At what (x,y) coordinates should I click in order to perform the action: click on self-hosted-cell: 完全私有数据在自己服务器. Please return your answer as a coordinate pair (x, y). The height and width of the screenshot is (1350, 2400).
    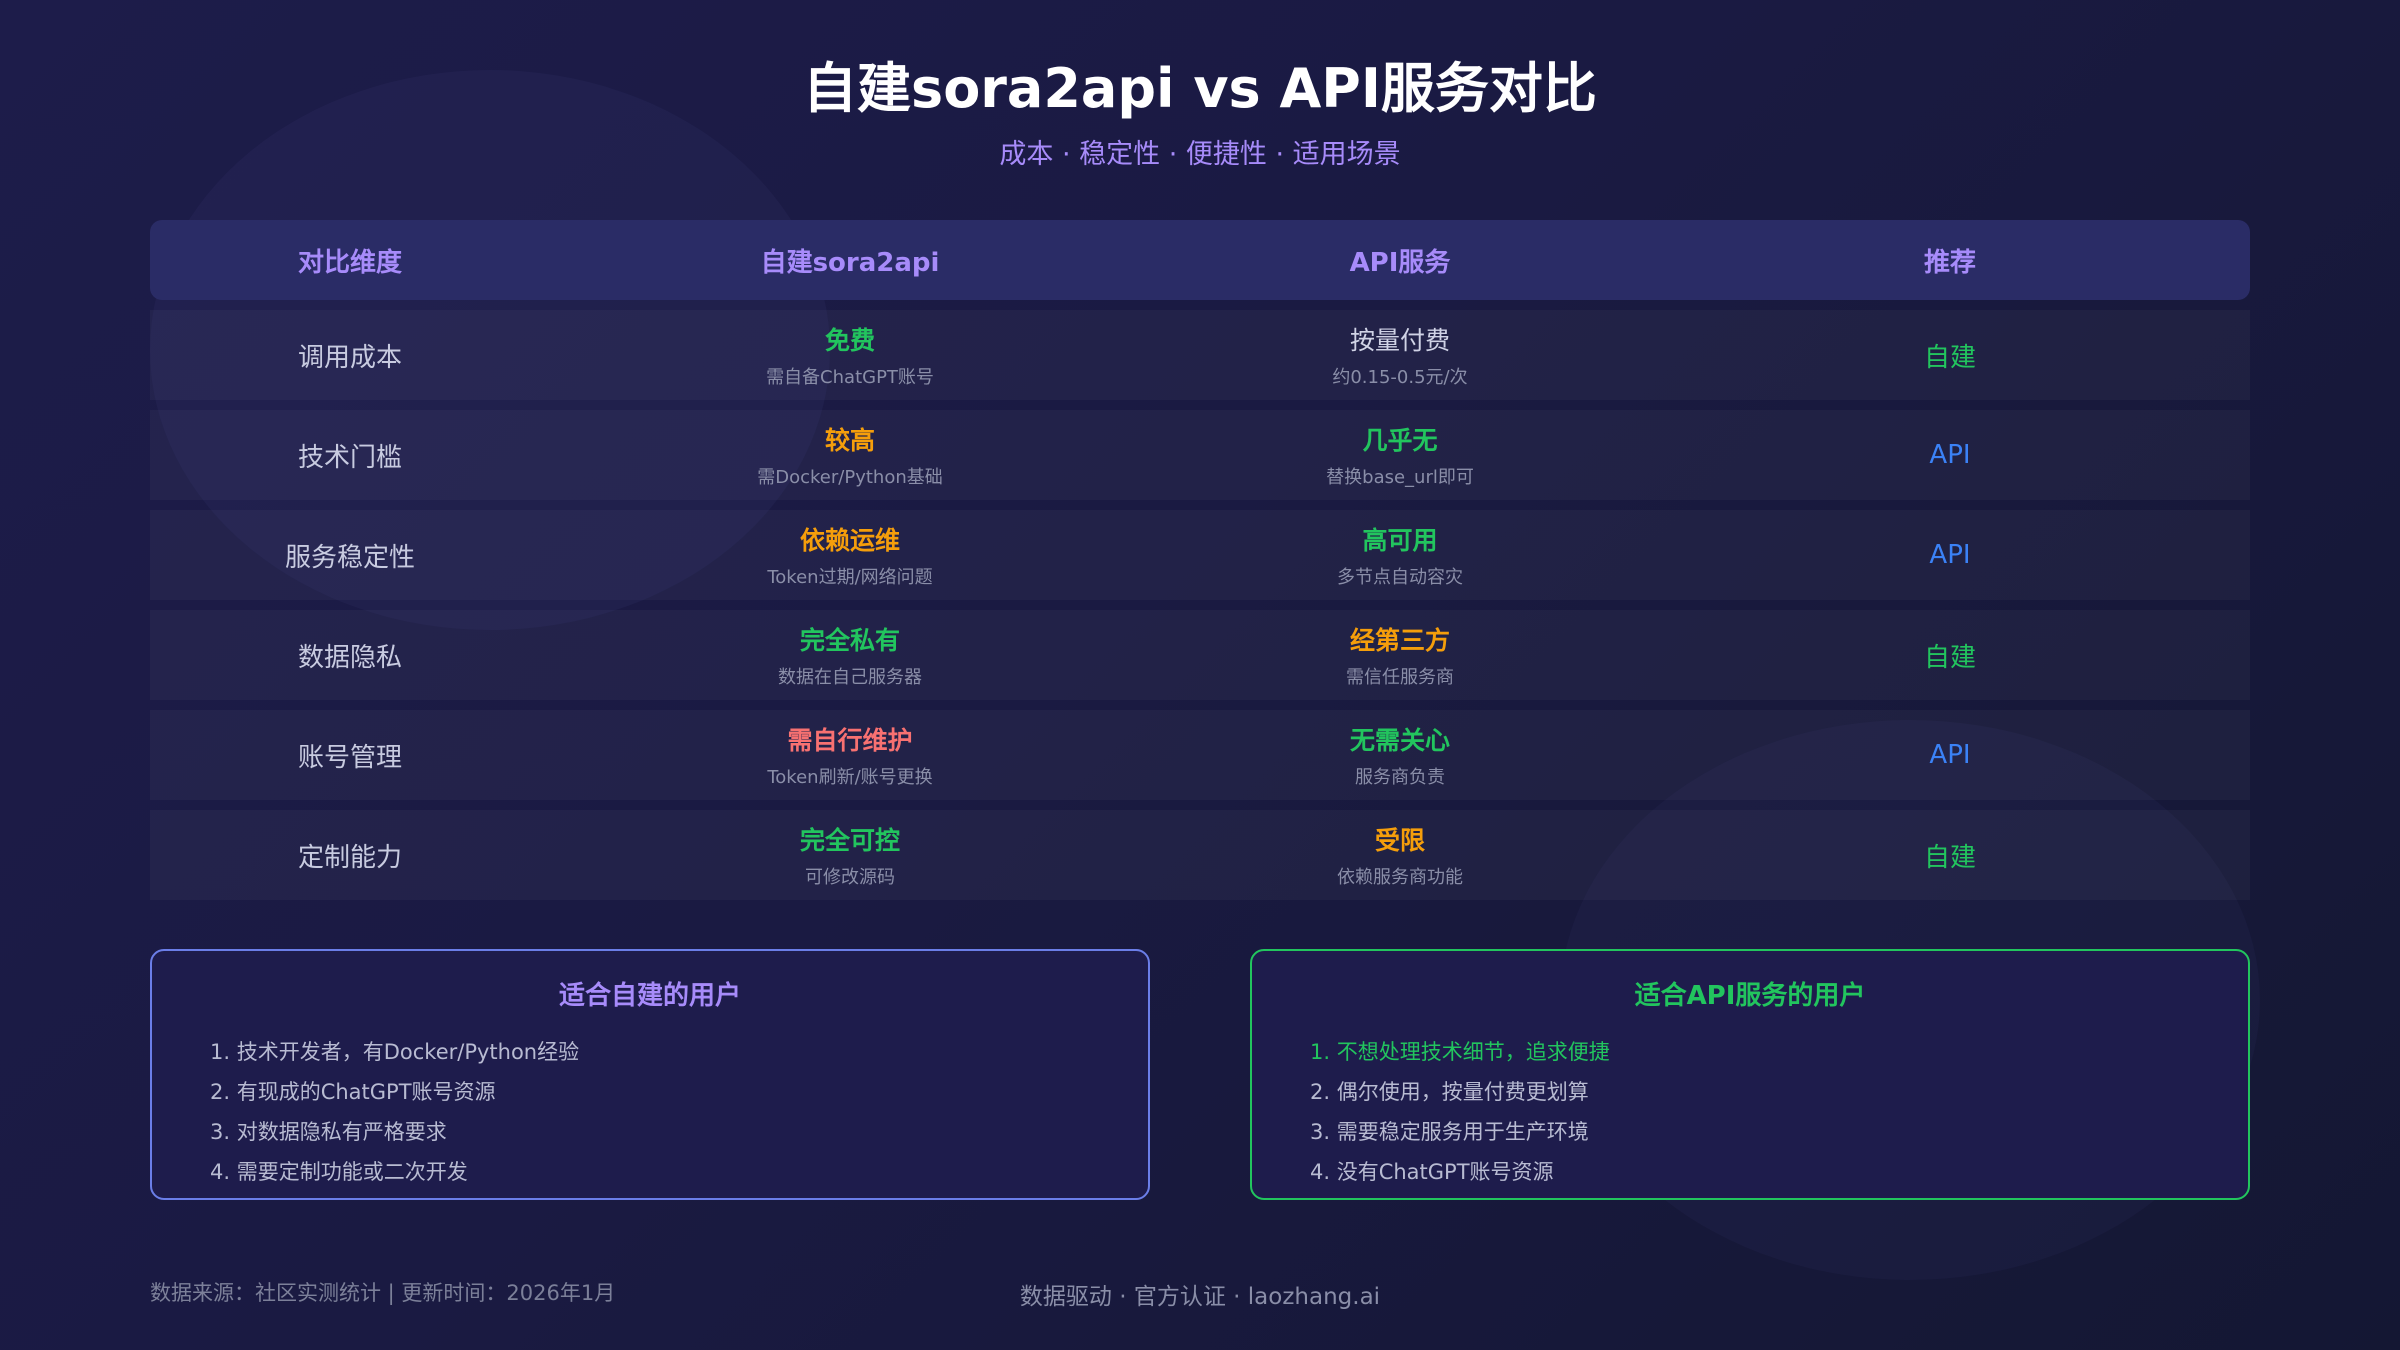
    Looking at the image, I should click on (850, 655).